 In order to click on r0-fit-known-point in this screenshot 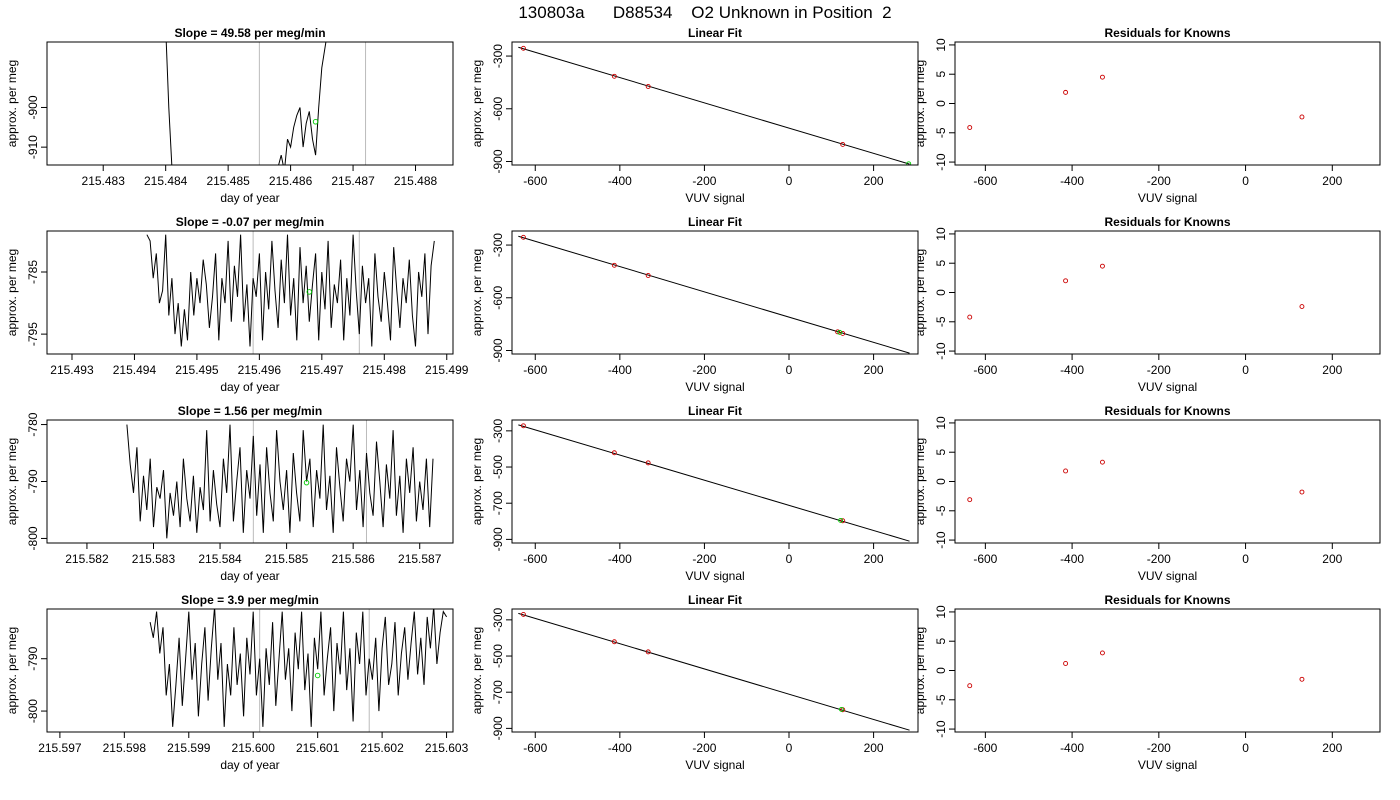, I will do `click(648, 86)`.